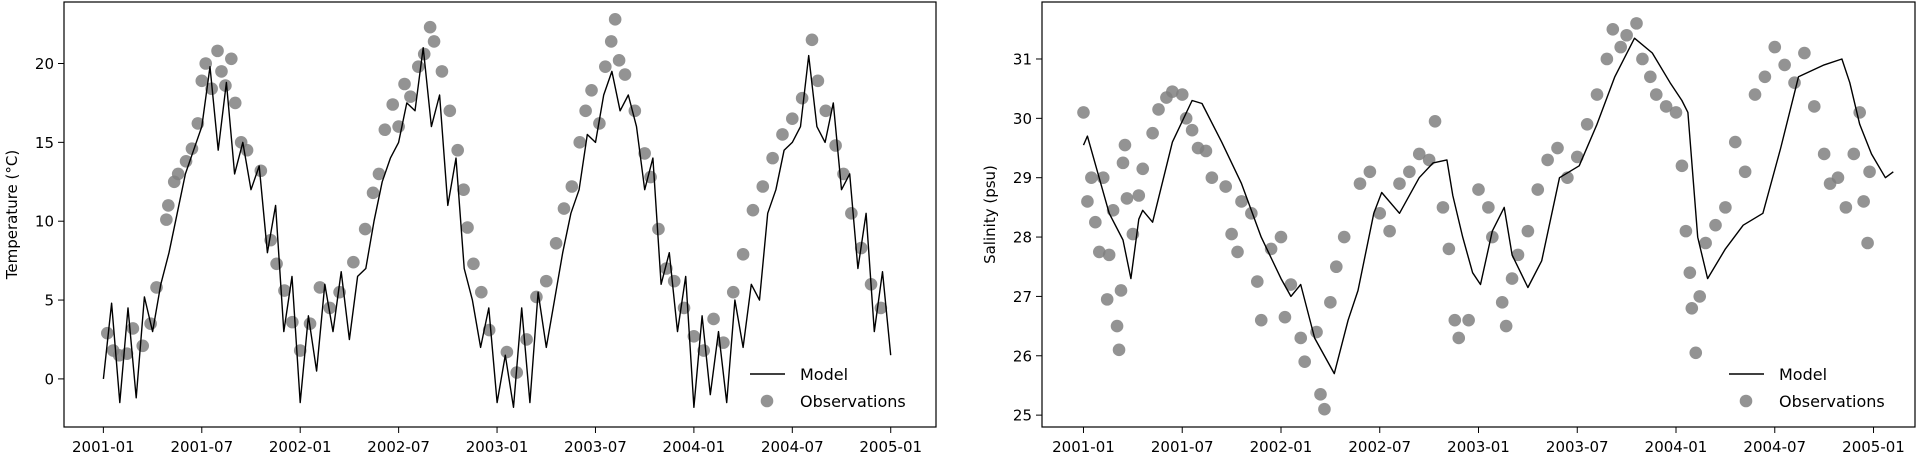  Describe the element at coordinates (767, 401) in the screenshot. I see `legend-observations-marker-icon` at that location.